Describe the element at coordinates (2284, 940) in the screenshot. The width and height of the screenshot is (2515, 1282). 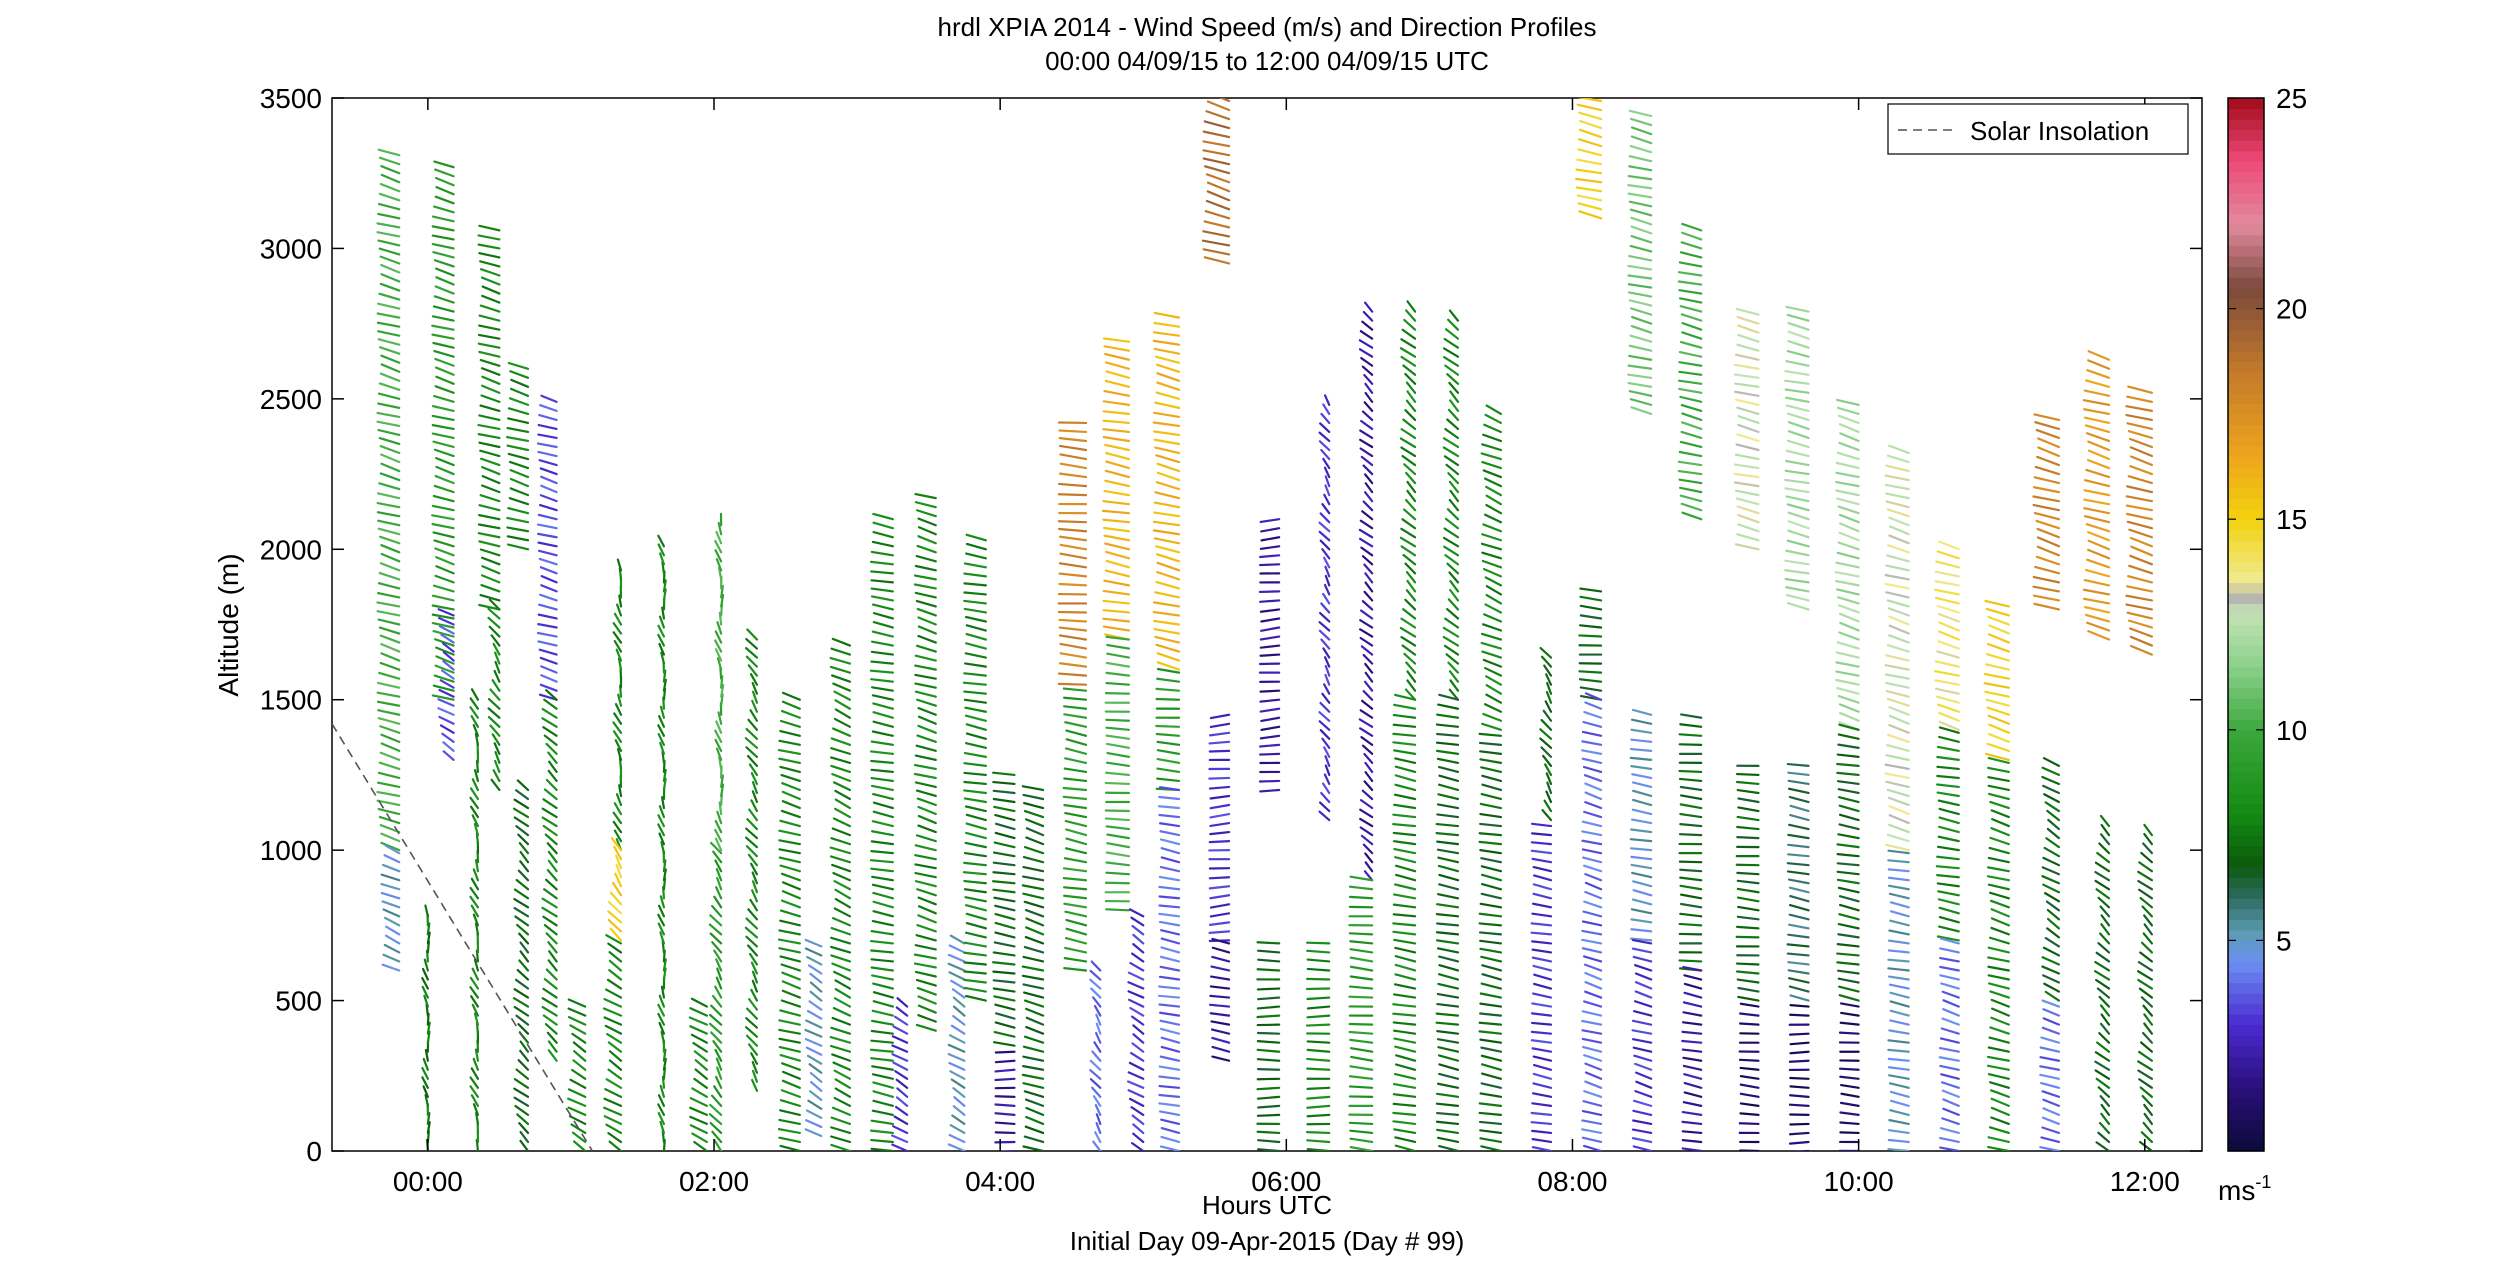
I see `colorbar-tick-label: 5` at that location.